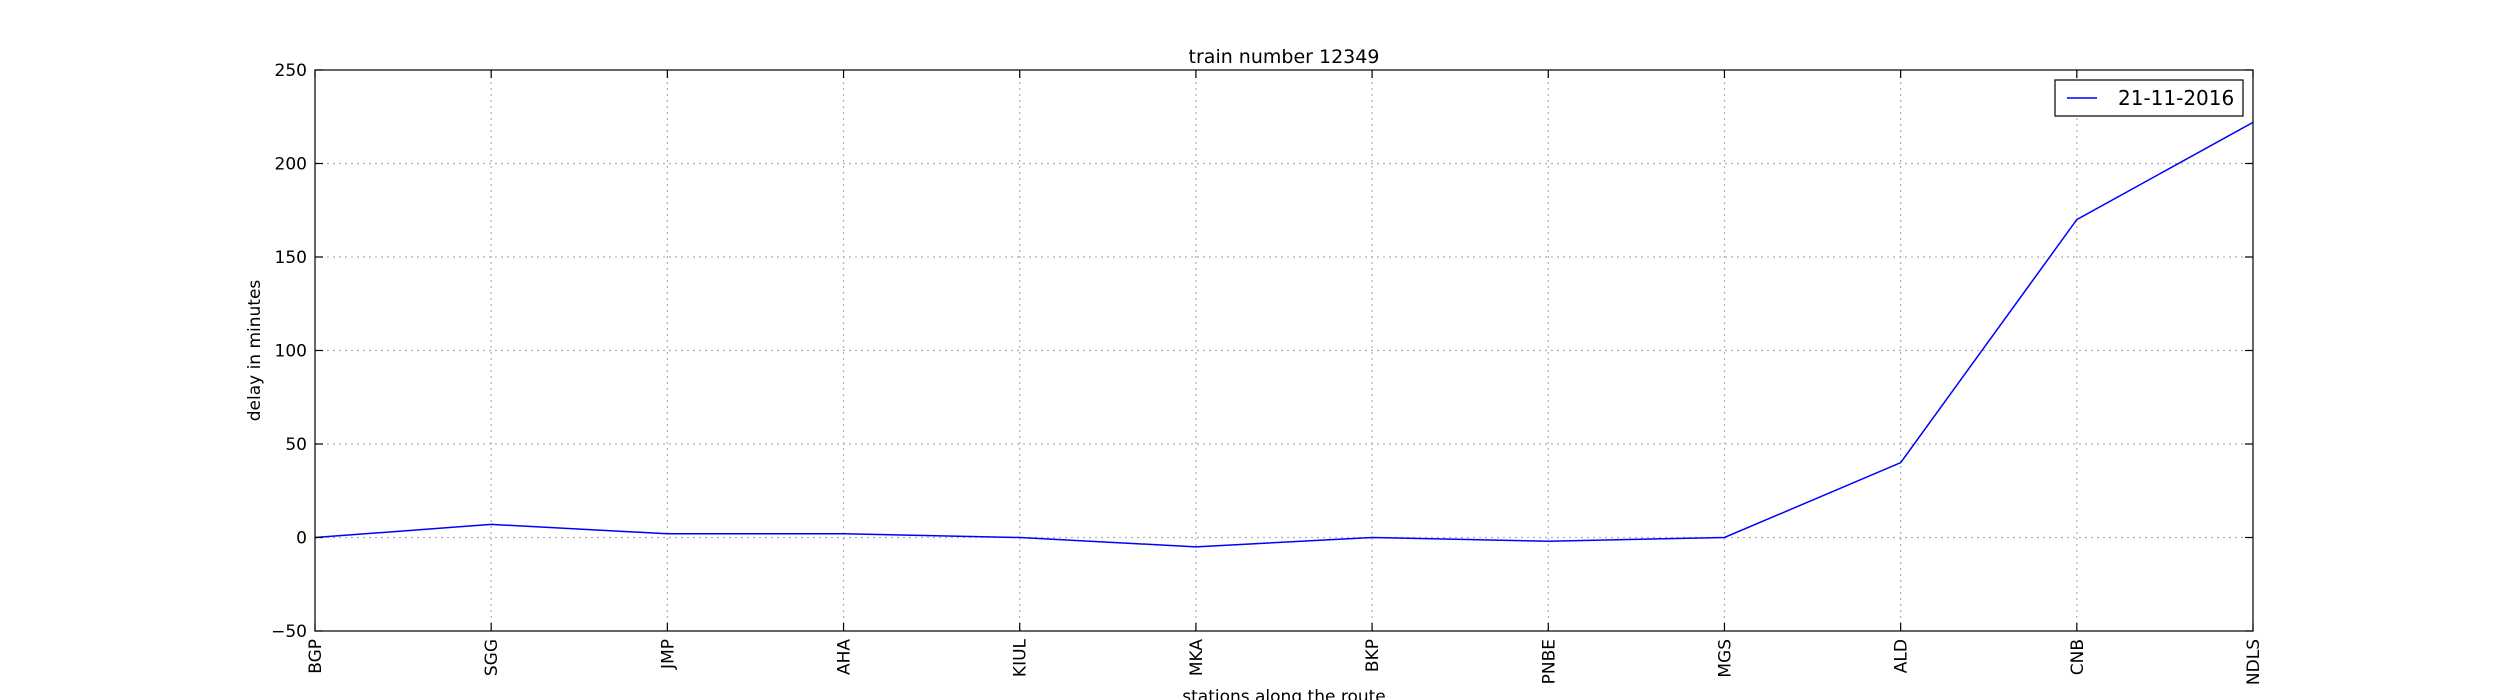  I want to click on x-axis-label: stations along the route, so click(1284, 693).